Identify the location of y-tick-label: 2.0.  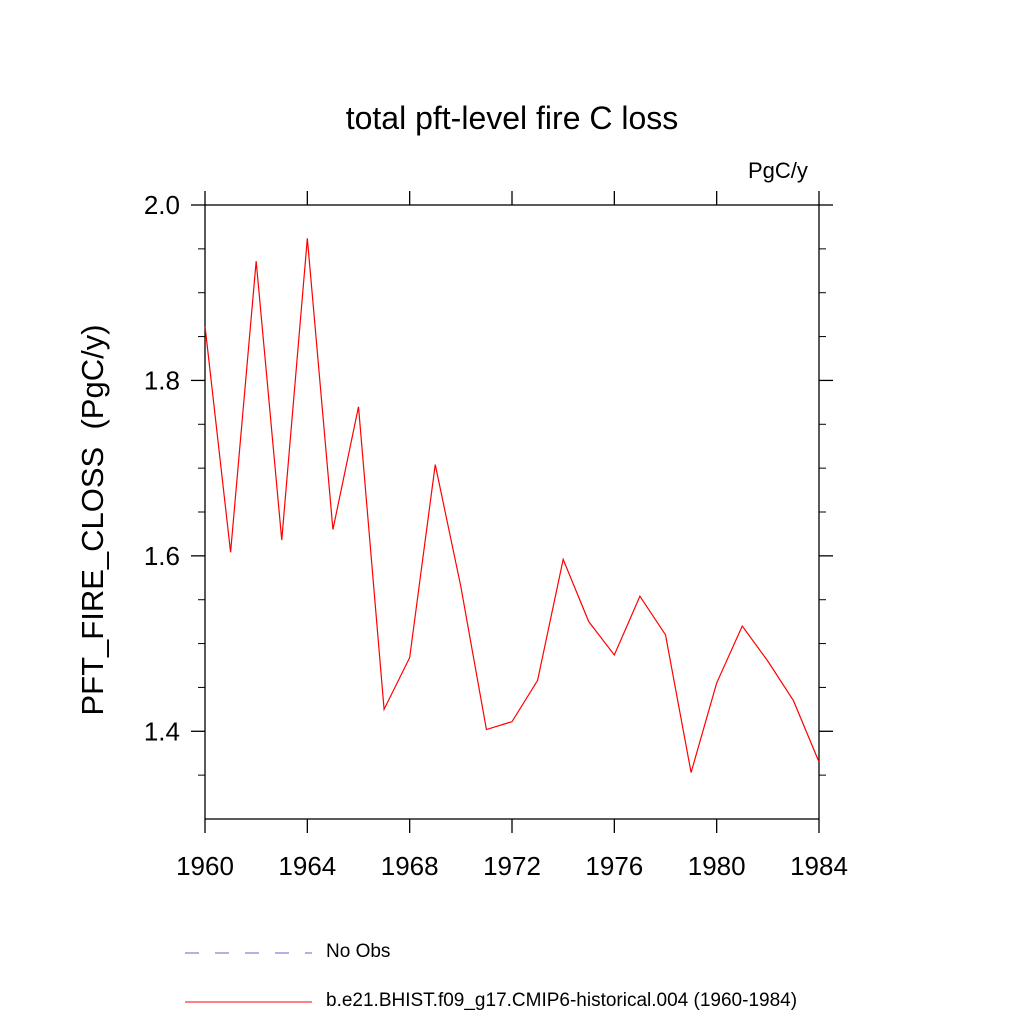
(162, 205).